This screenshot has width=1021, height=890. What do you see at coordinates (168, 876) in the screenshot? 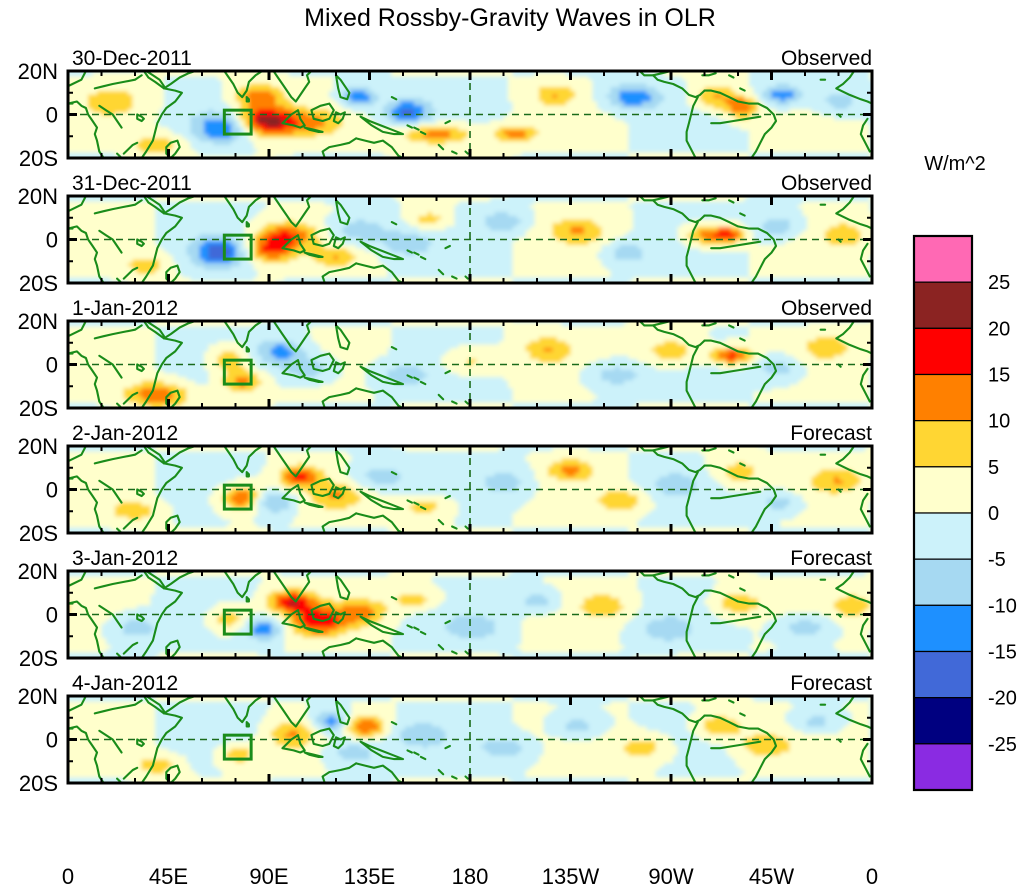
I see `x-axis-tick-label: 45E` at bounding box center [168, 876].